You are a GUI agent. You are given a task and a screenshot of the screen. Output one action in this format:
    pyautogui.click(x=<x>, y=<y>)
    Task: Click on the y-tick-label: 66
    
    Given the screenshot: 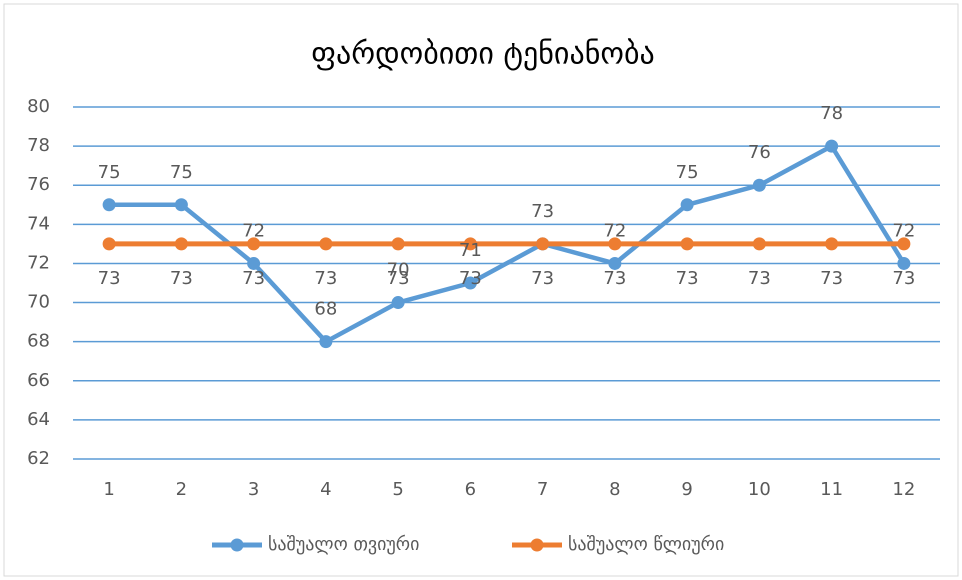 What is the action you would take?
    pyautogui.click(x=38, y=380)
    